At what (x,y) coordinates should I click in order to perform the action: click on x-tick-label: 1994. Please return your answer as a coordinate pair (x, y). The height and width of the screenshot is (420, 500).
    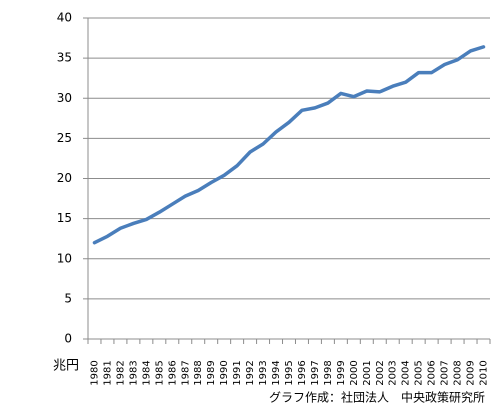
    Looking at the image, I should click on (276, 372).